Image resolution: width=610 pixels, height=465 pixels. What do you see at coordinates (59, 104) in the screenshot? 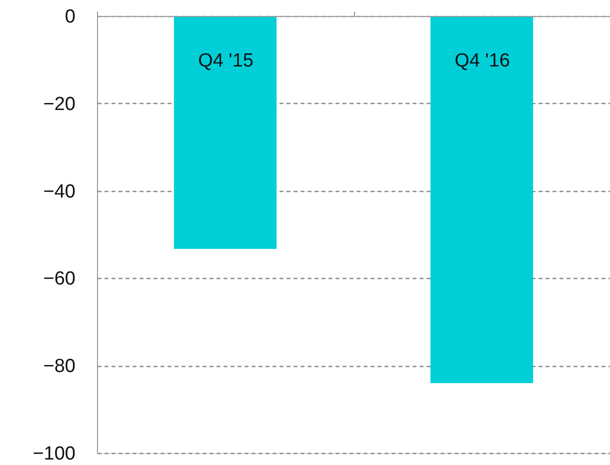
I see `y-tick-label: −20` at bounding box center [59, 104].